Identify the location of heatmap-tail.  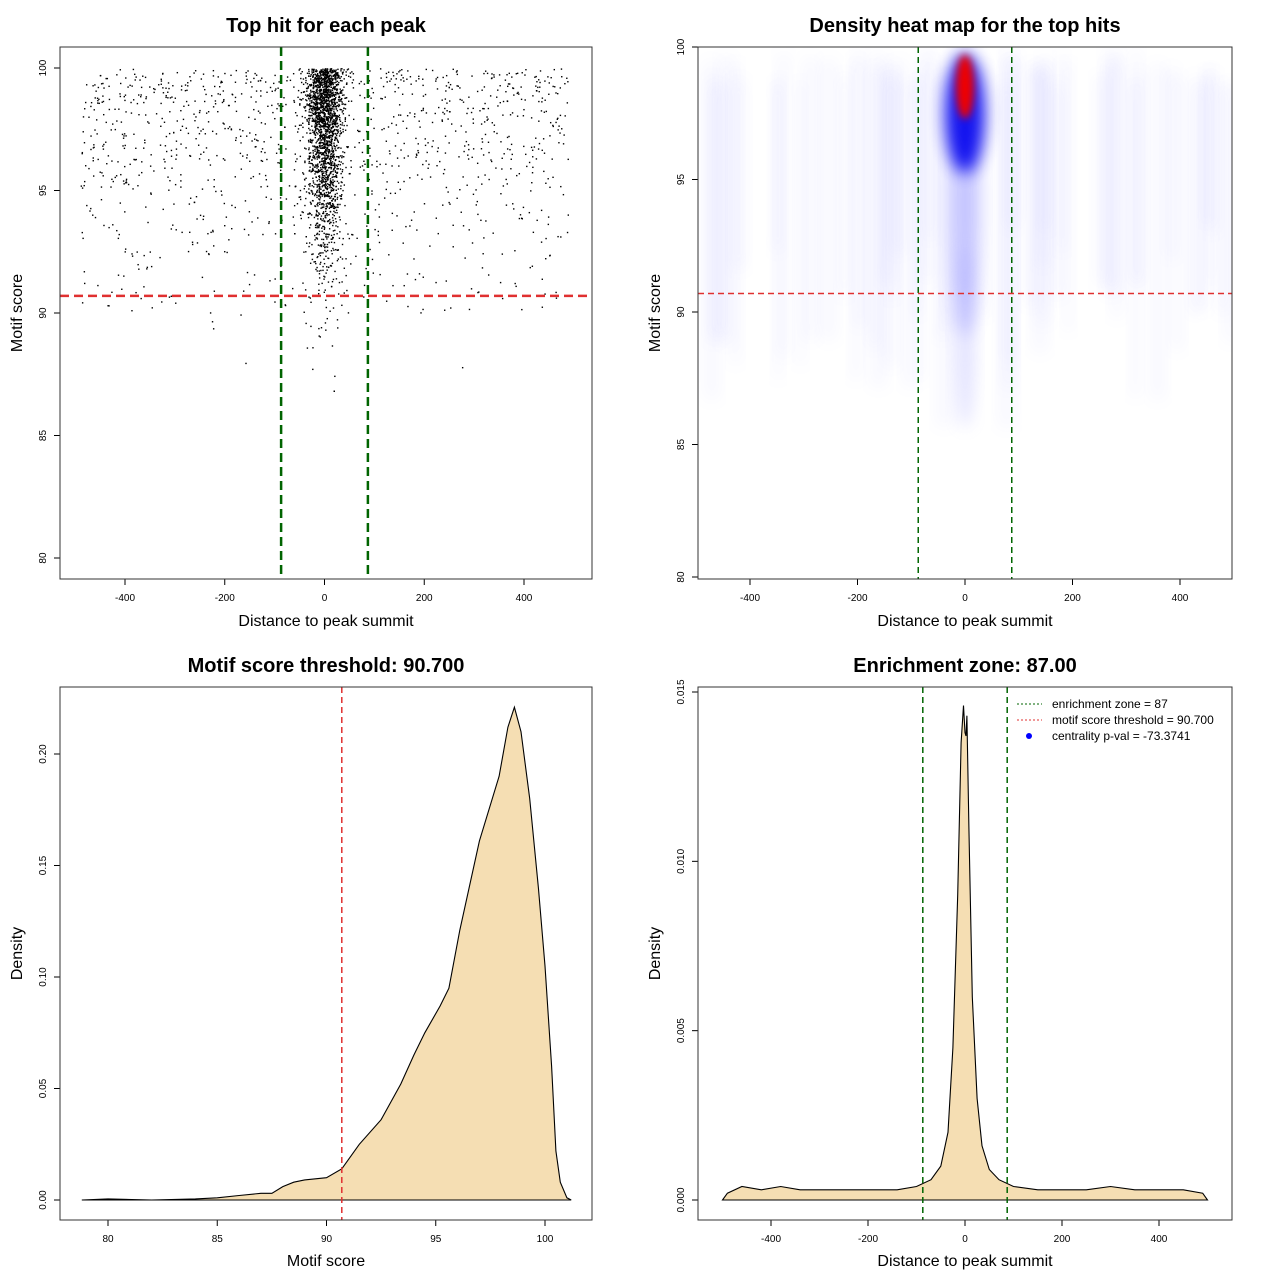
(965, 338).